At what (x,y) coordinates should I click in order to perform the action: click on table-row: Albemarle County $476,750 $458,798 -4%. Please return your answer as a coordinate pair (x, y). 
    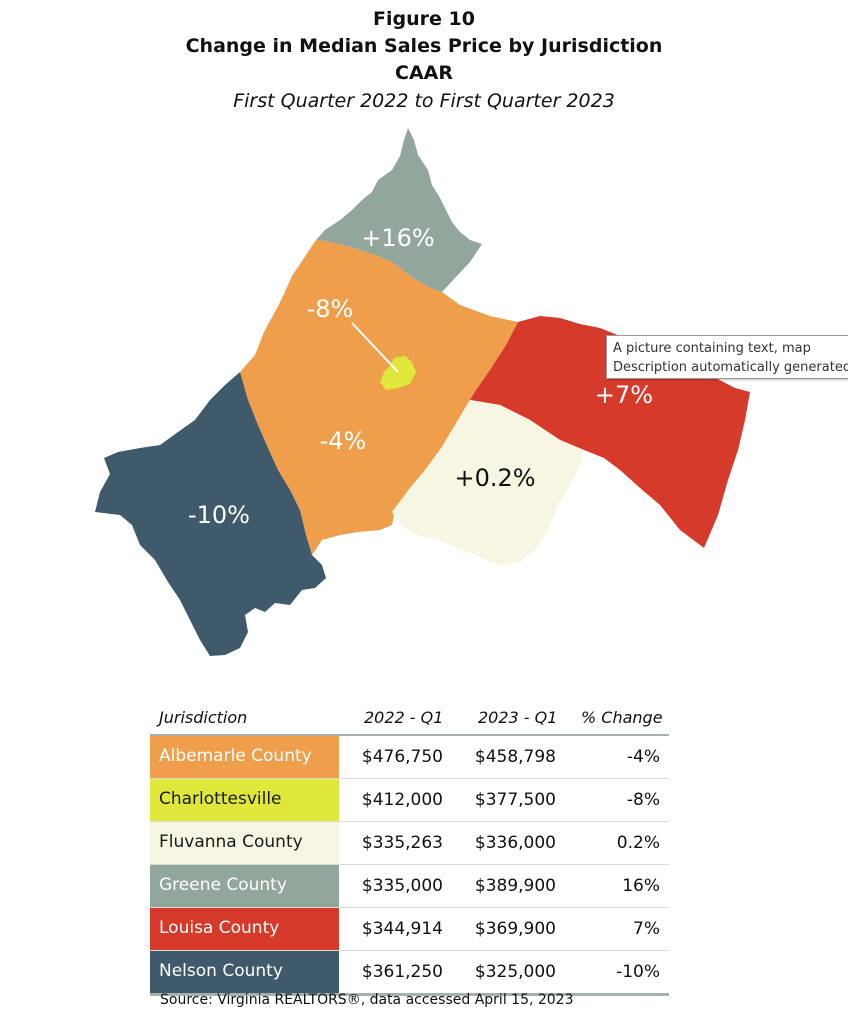
    Looking at the image, I should click on (409, 757).